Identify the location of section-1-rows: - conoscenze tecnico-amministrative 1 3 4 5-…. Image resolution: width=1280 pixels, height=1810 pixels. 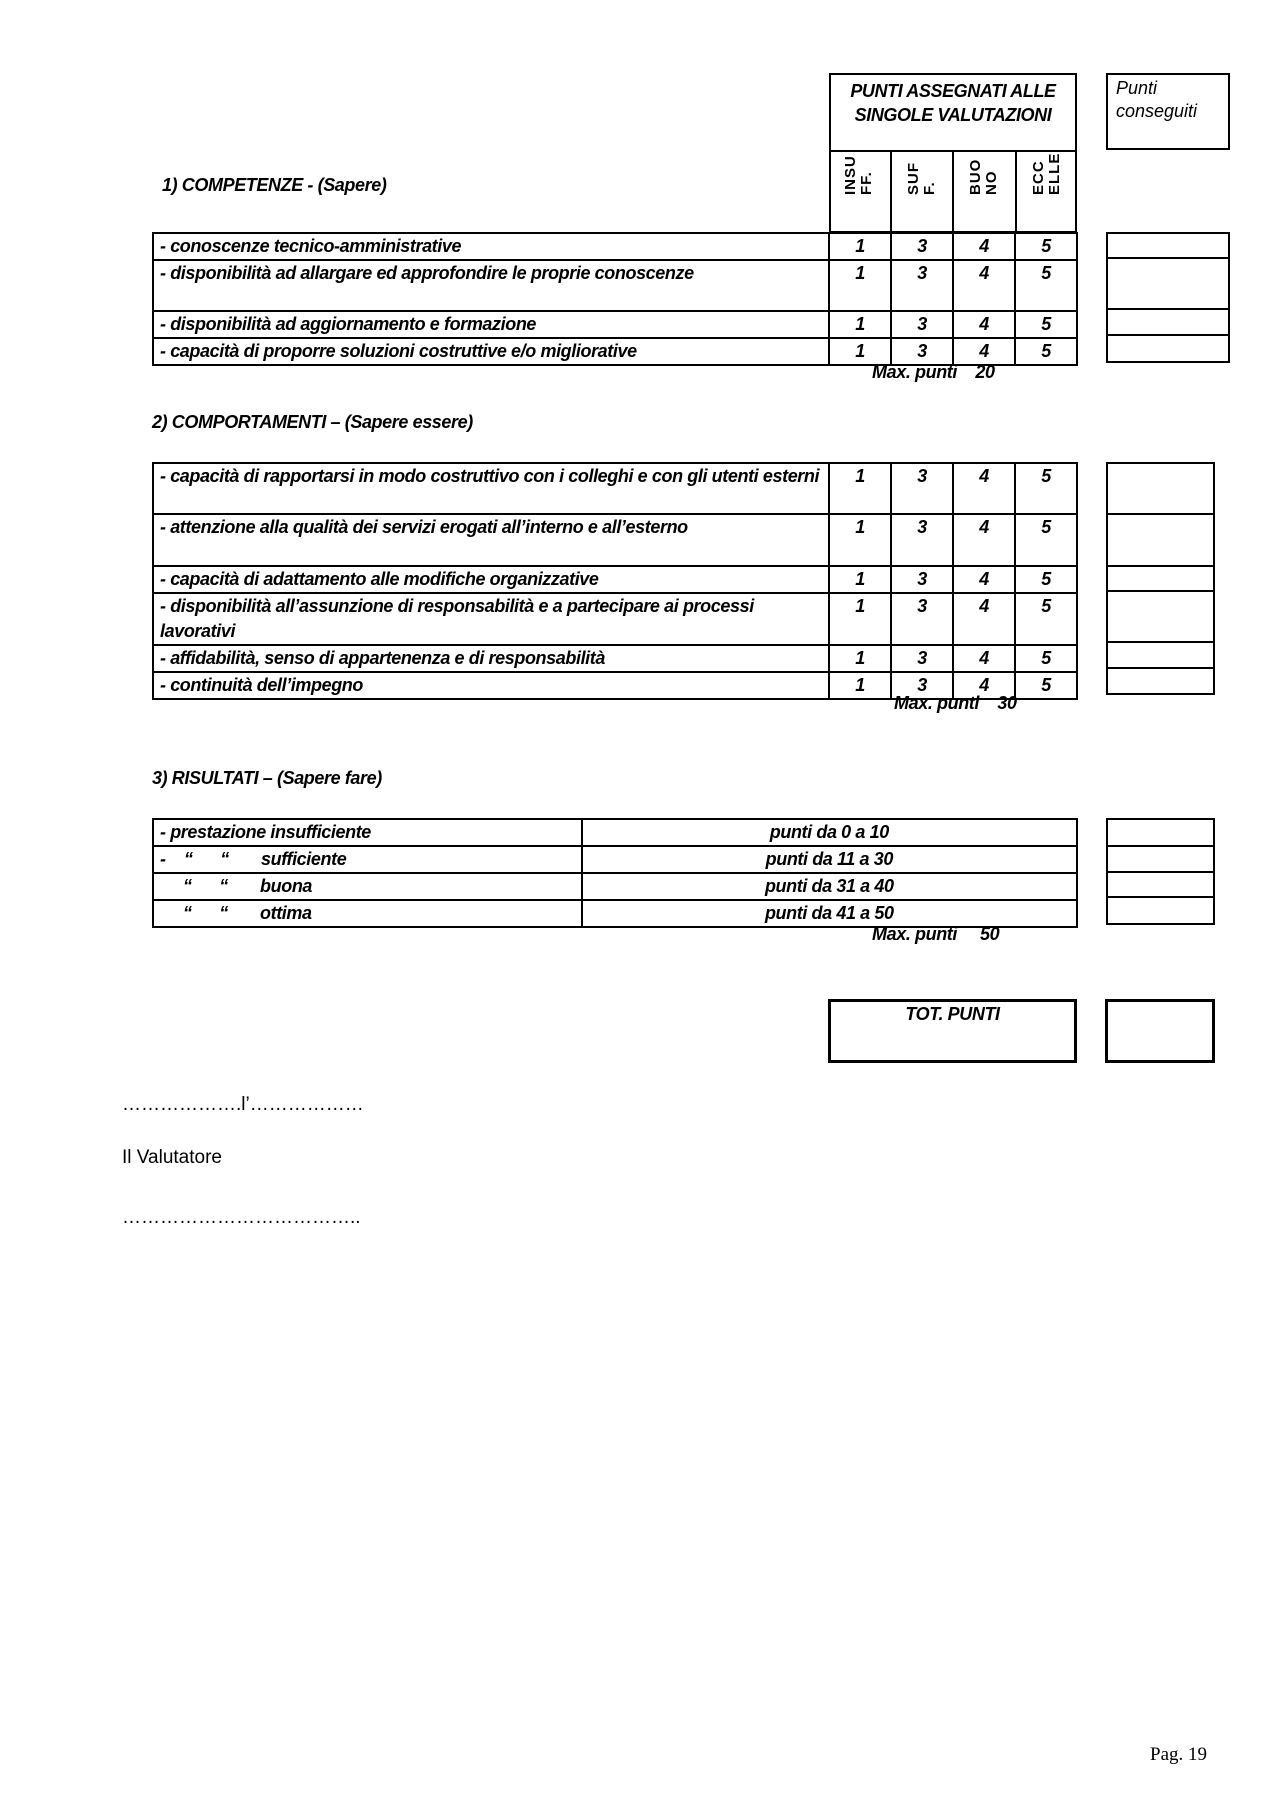
(615, 299).